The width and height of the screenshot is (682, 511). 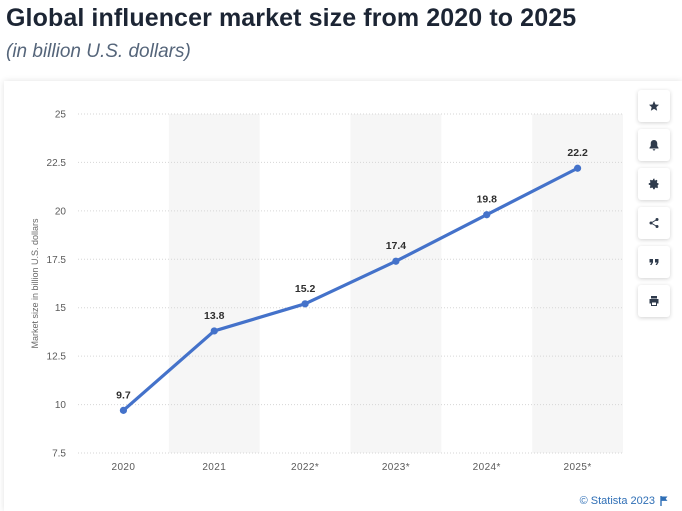 I want to click on data-label: 17.4, so click(x=396, y=246).